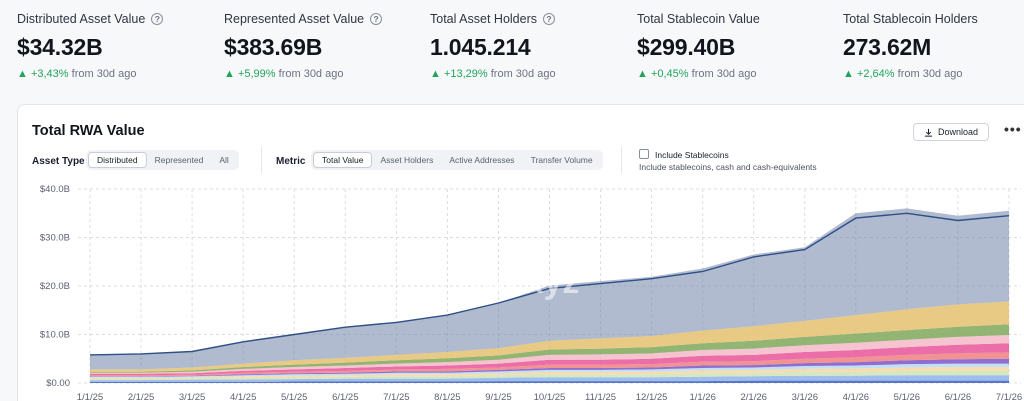  What do you see at coordinates (697, 74) in the screenshot?
I see `stat-change: ▲ +0,45% from 30d ago` at bounding box center [697, 74].